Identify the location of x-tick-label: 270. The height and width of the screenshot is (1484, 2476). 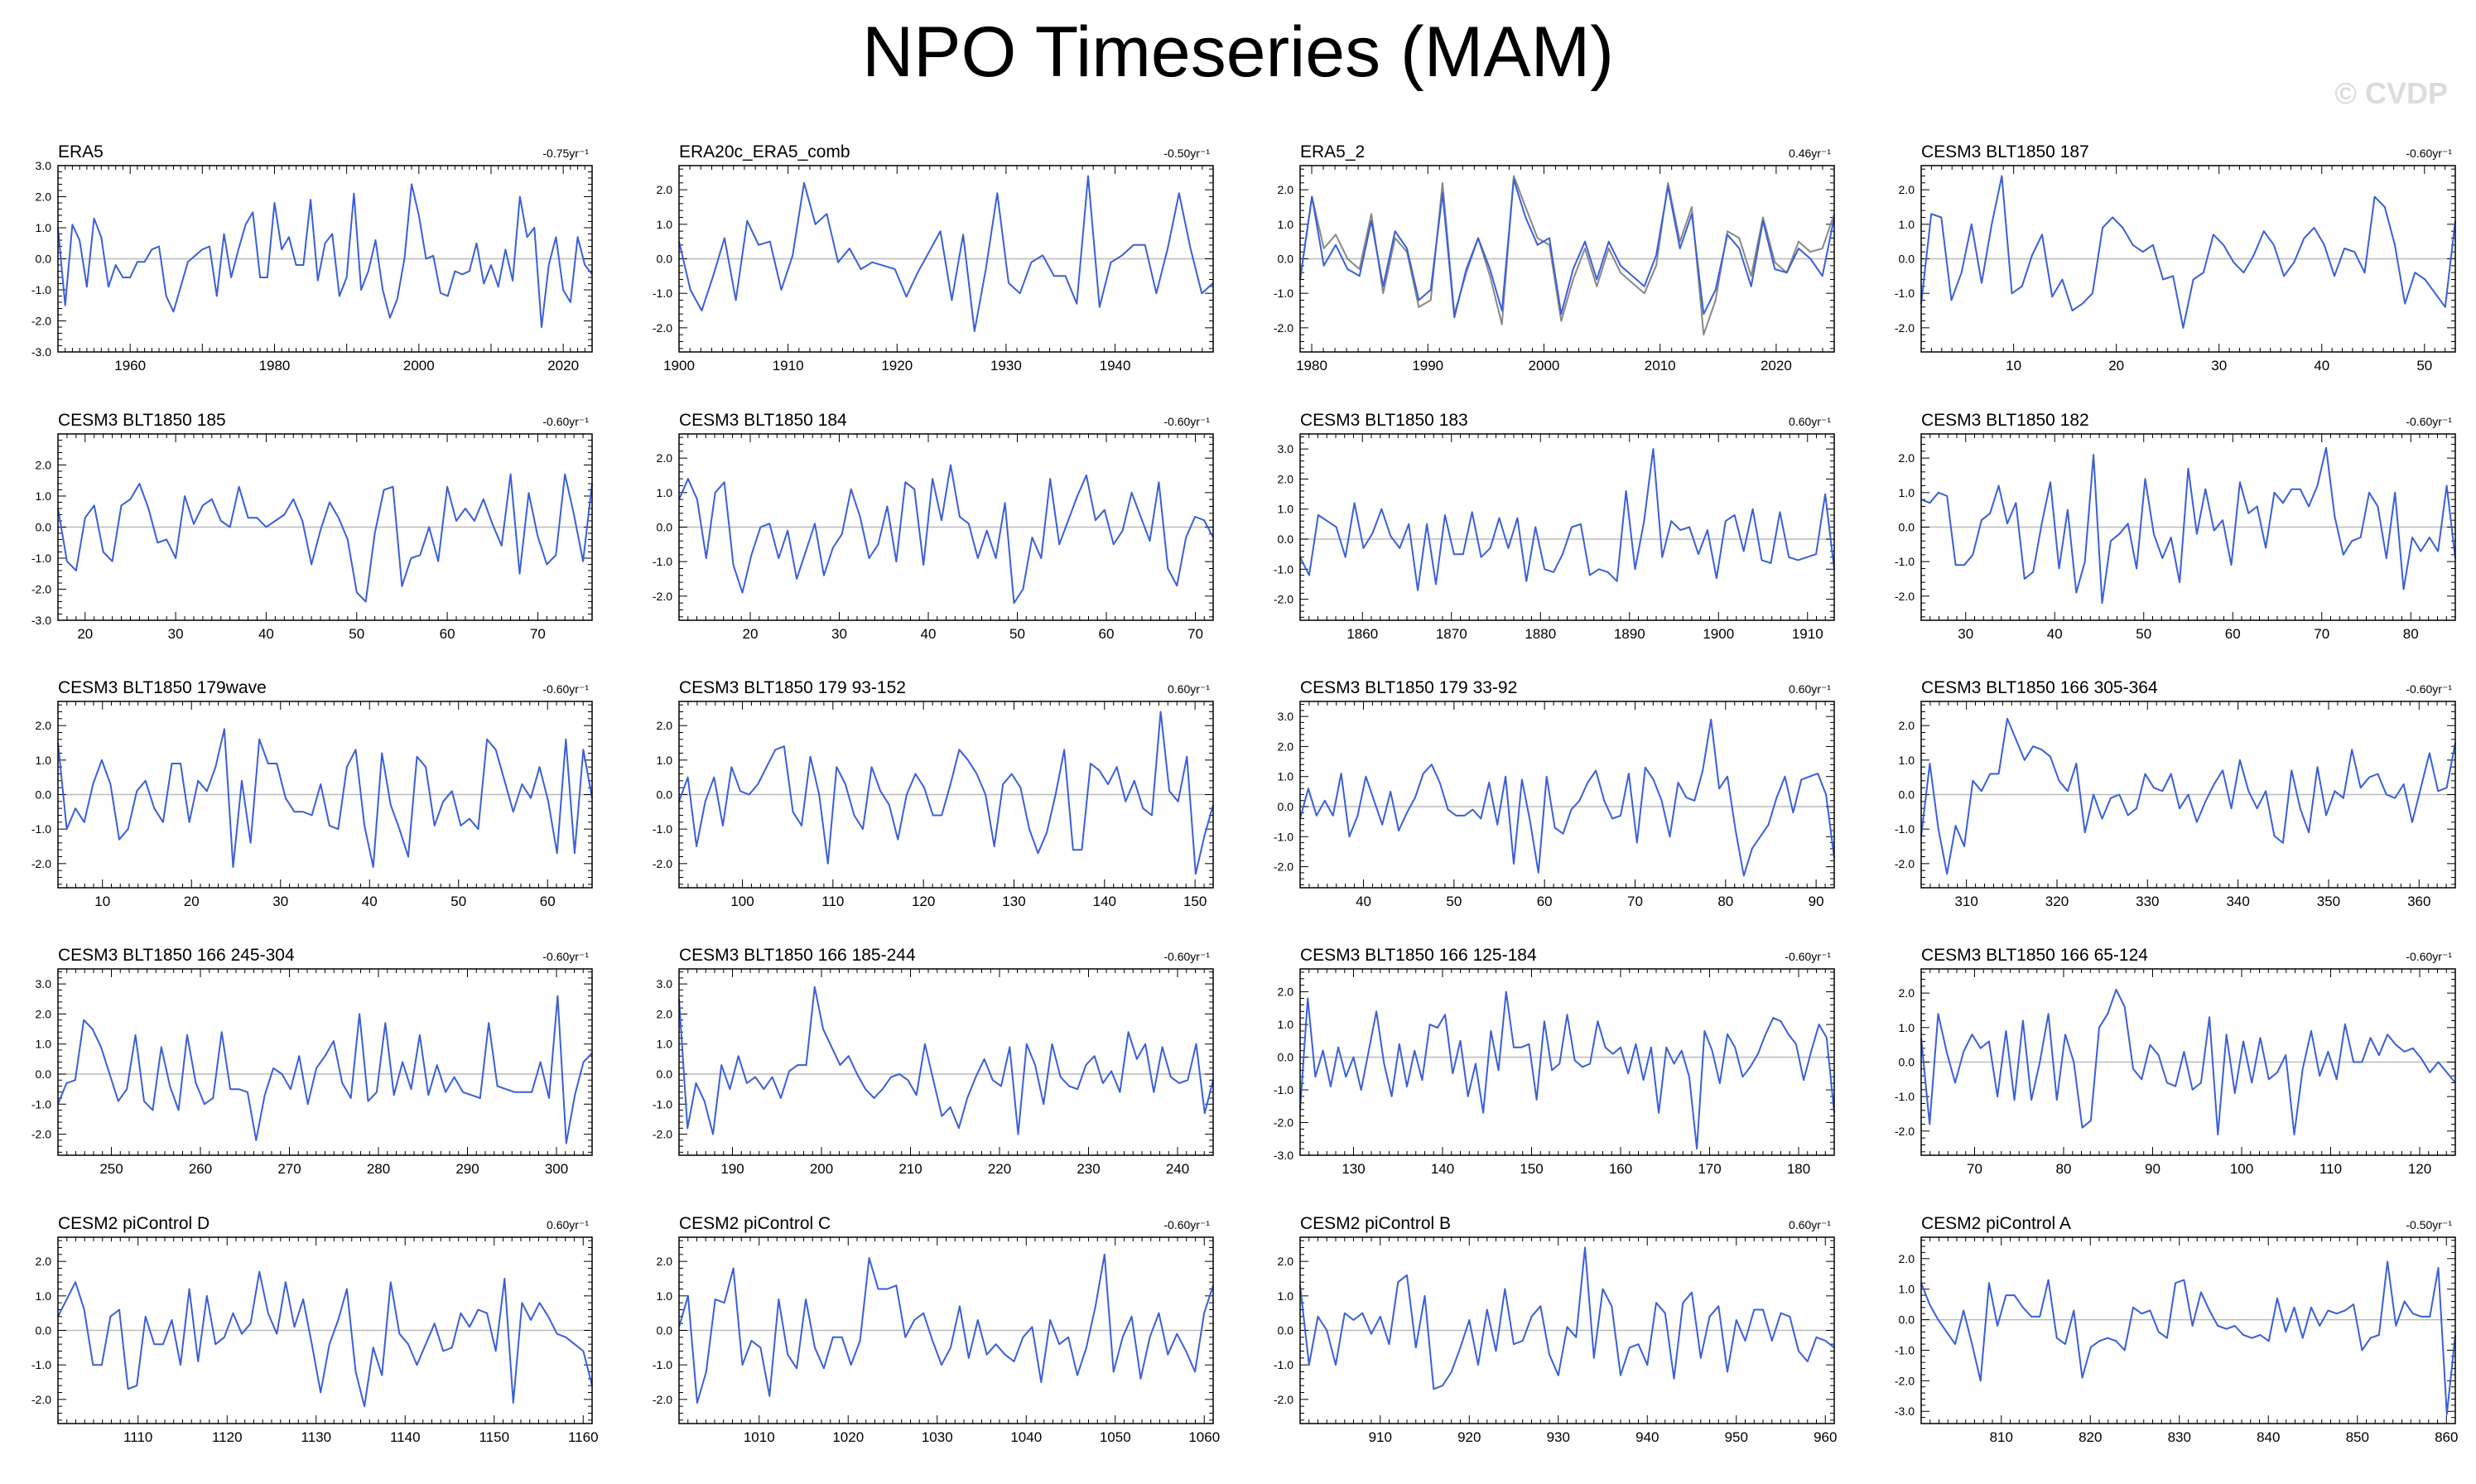
(289, 1169).